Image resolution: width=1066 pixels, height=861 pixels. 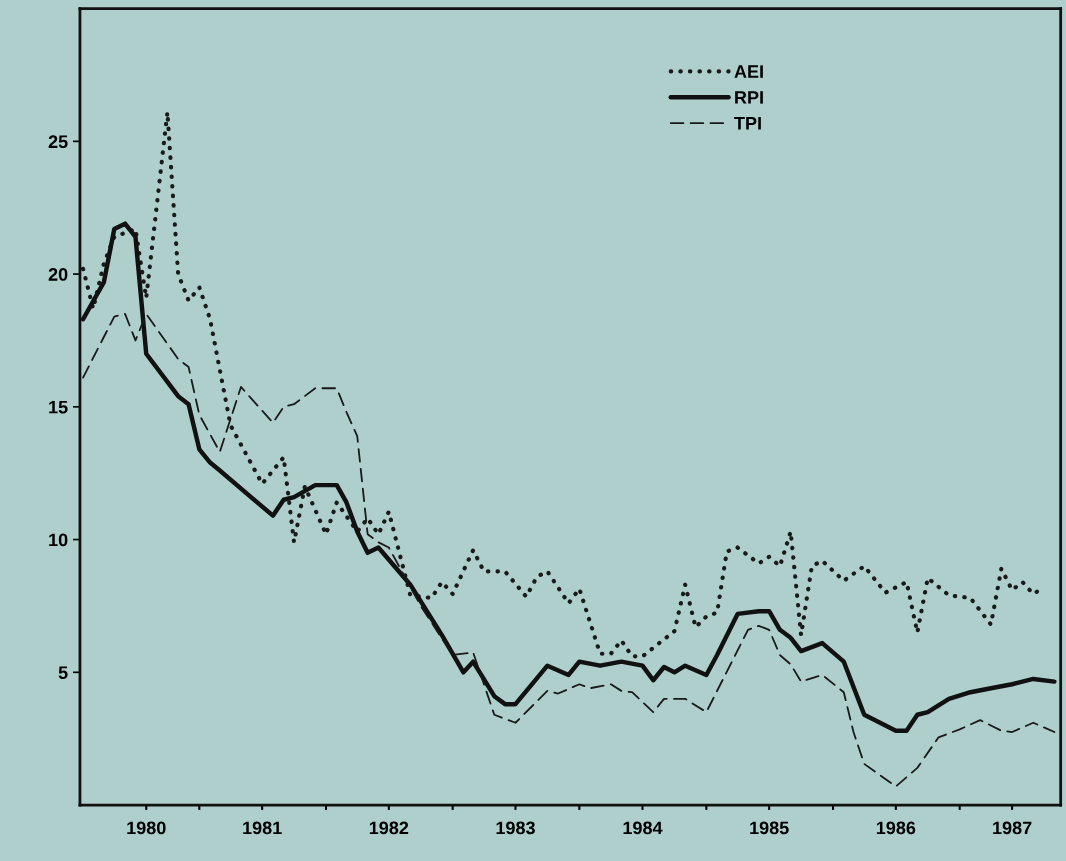 What do you see at coordinates (747, 123) in the screenshot?
I see `legend-label: TPI` at bounding box center [747, 123].